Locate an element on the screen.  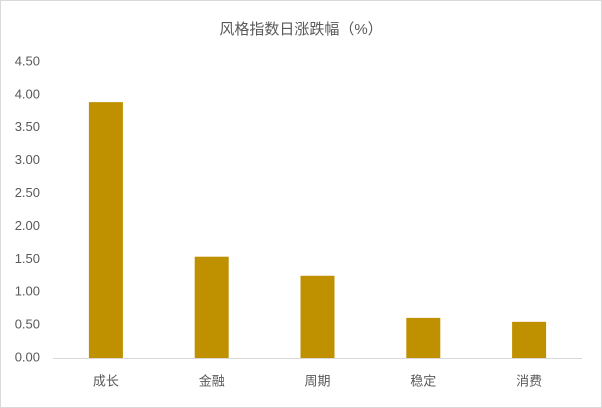
x-tick-label: 稳定 is located at coordinates (423, 380).